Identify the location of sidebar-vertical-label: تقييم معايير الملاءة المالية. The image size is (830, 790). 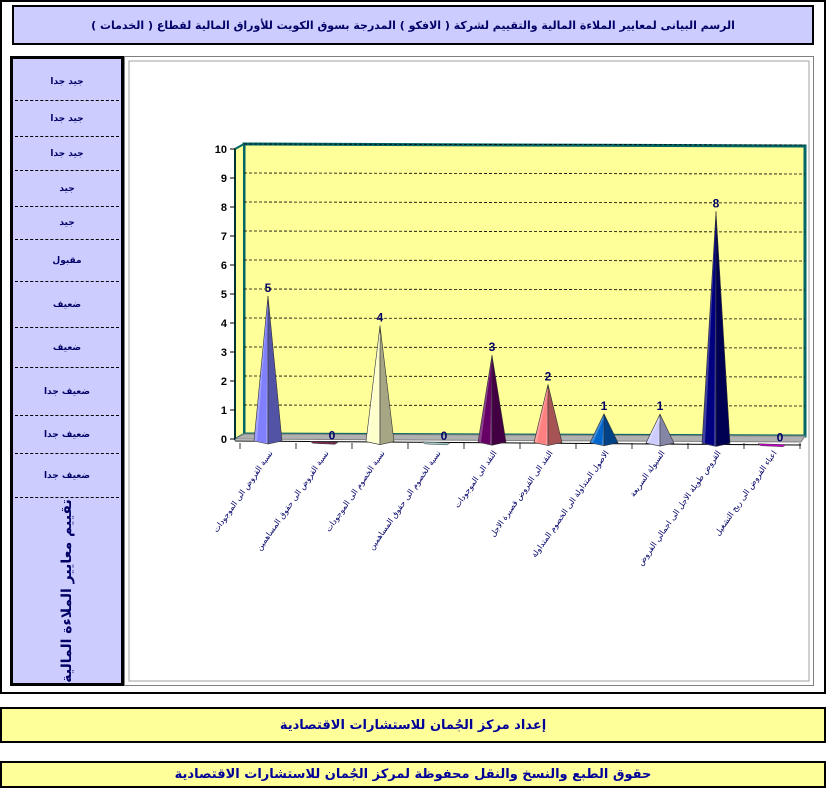
(67, 591).